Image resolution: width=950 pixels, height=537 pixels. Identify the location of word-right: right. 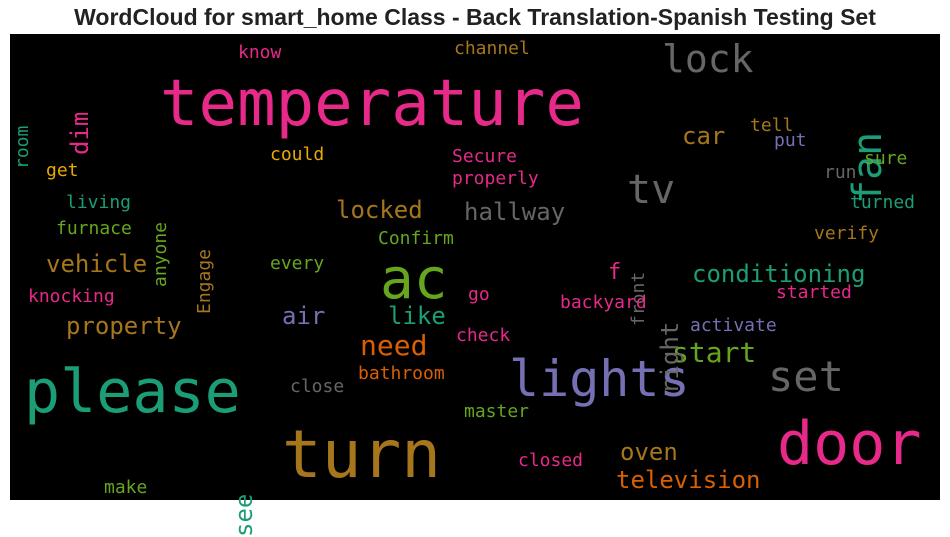
(670, 357).